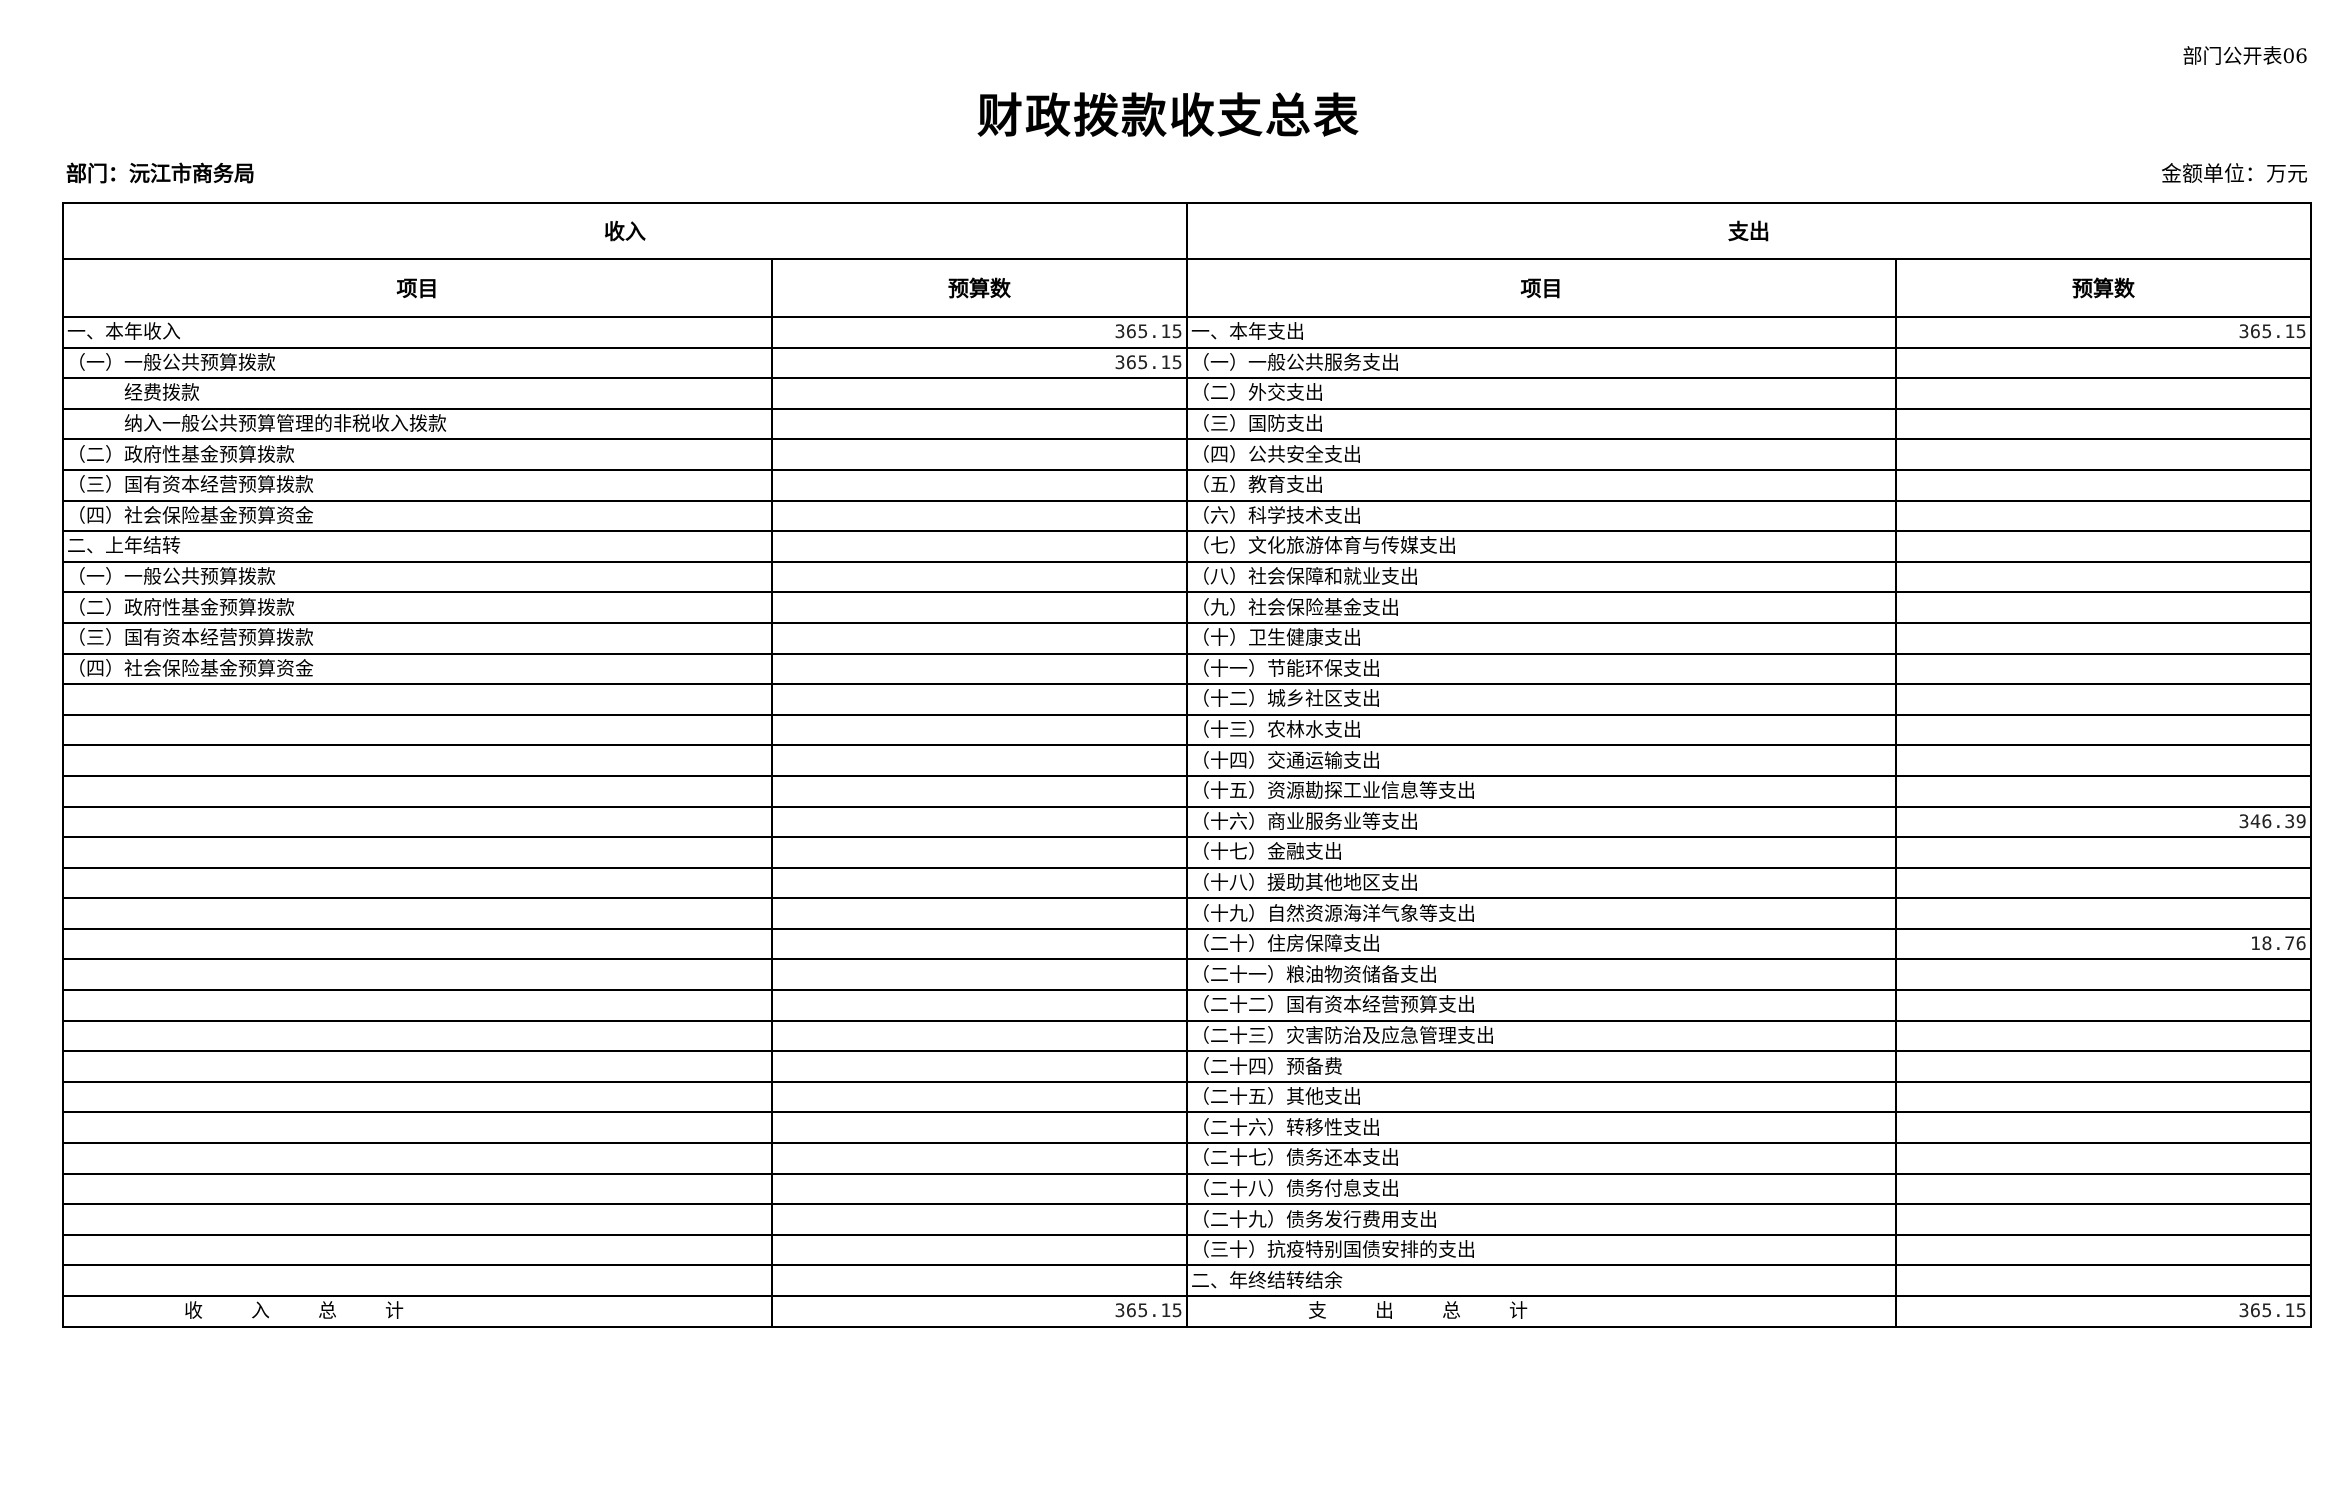 This screenshot has height=1488, width=2338. What do you see at coordinates (1541, 1128) in the screenshot?
I see `expense-item-cell: （二十六）转移性支出` at bounding box center [1541, 1128].